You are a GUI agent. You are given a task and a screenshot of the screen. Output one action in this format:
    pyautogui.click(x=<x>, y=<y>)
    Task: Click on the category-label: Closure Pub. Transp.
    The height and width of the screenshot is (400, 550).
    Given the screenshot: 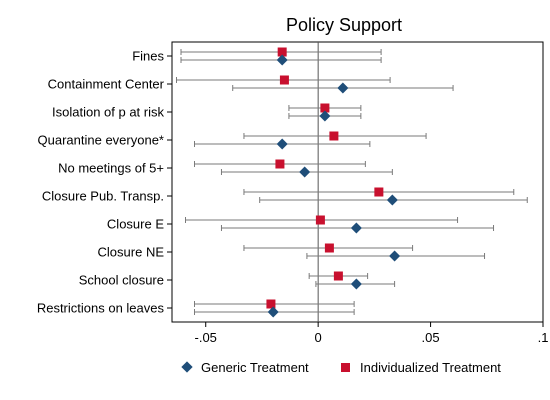 What is the action you would take?
    pyautogui.click(x=103, y=196)
    